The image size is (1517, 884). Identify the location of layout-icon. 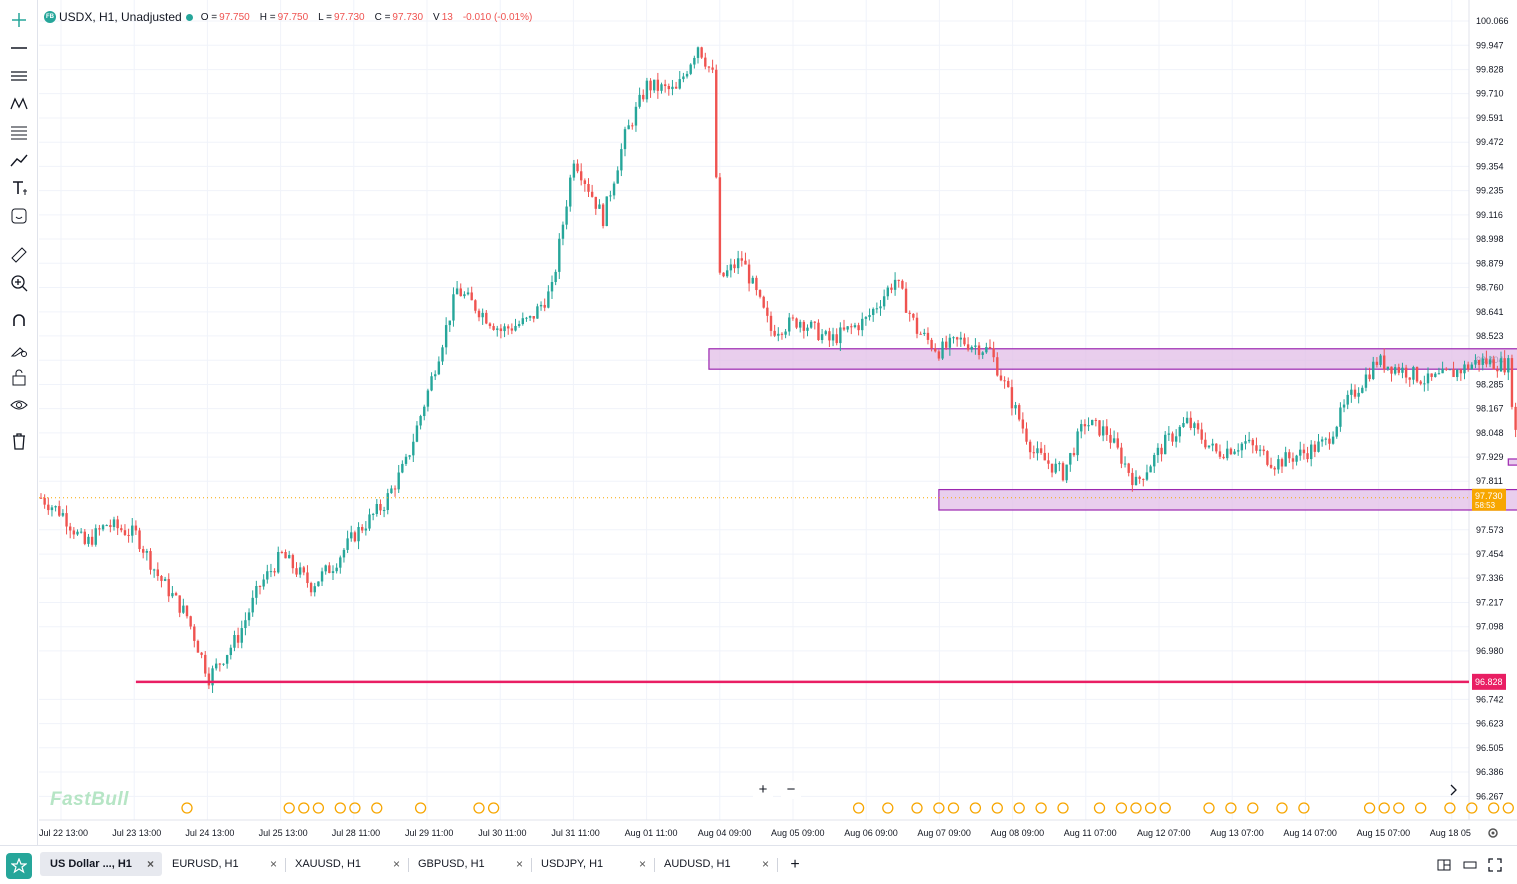
(1444, 865).